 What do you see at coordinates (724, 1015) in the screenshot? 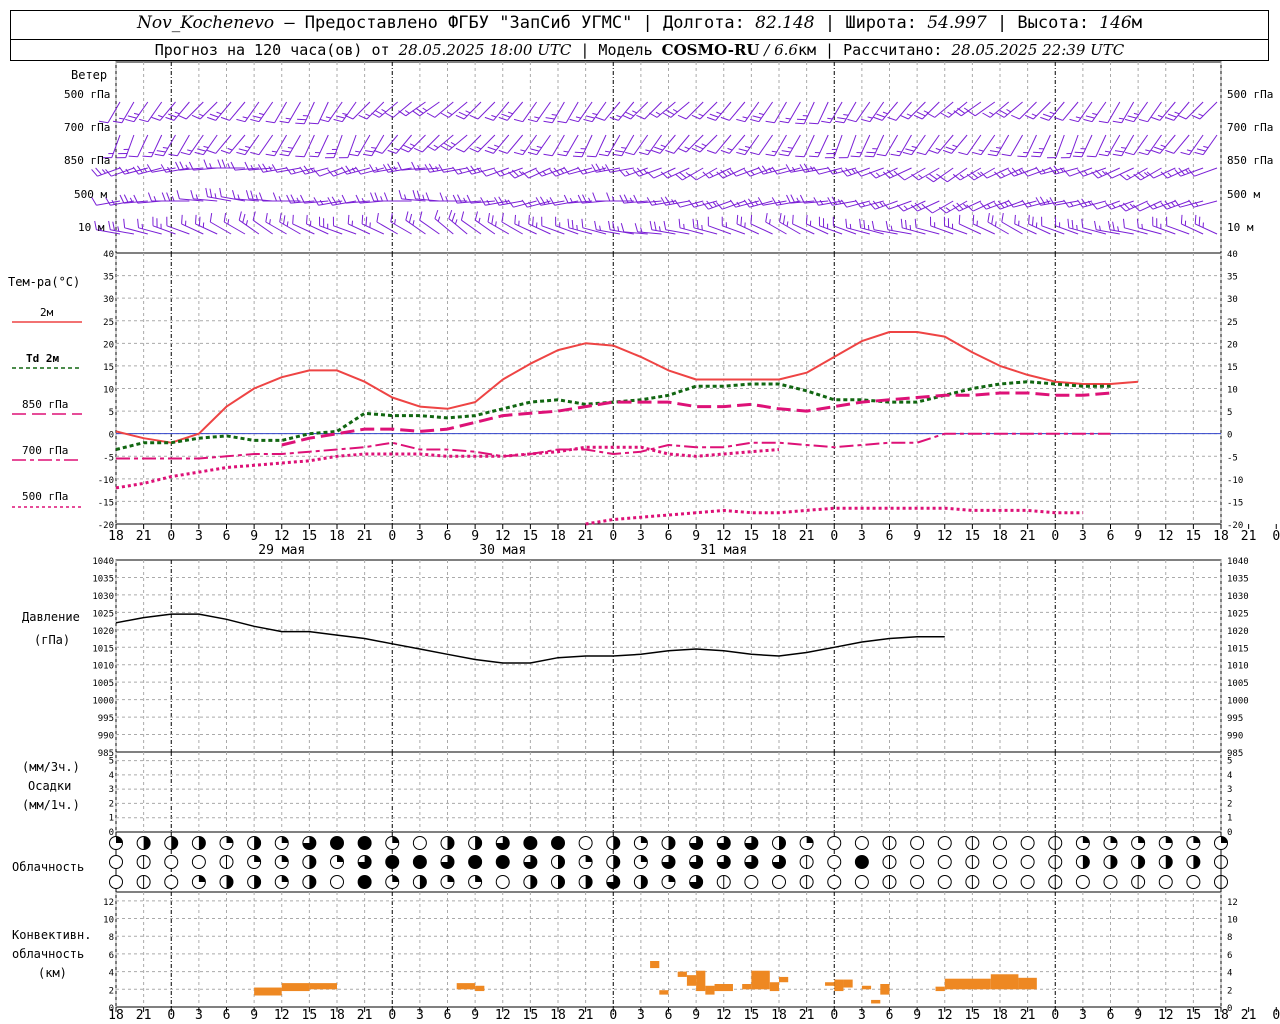
I see `hour-tick-label: 12` at bounding box center [724, 1015].